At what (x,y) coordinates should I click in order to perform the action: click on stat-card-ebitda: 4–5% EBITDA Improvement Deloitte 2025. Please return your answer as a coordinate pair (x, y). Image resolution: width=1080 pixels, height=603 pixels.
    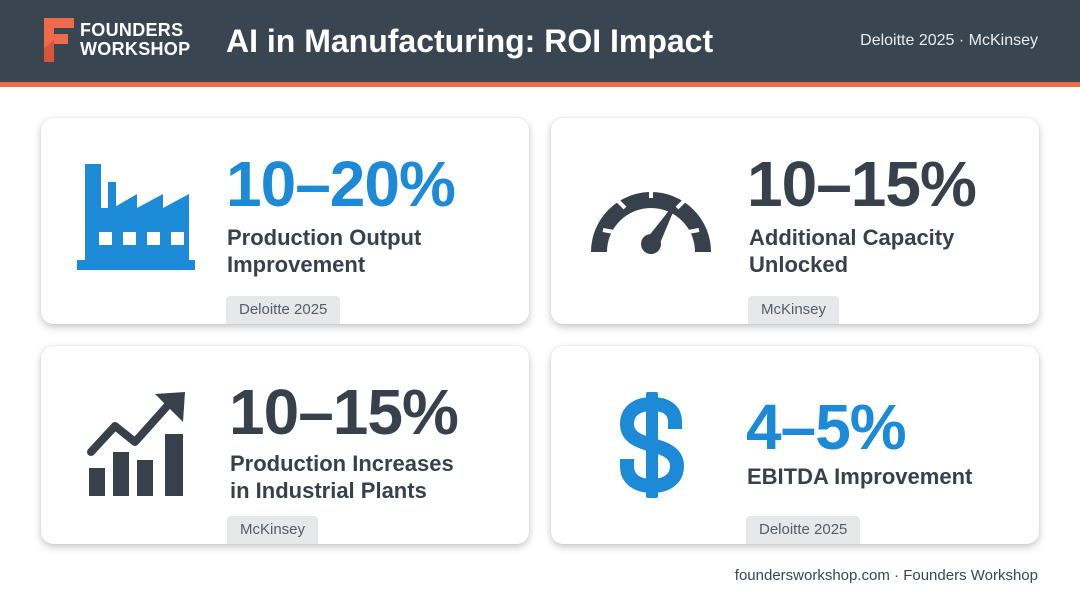
    Looking at the image, I should click on (795, 445).